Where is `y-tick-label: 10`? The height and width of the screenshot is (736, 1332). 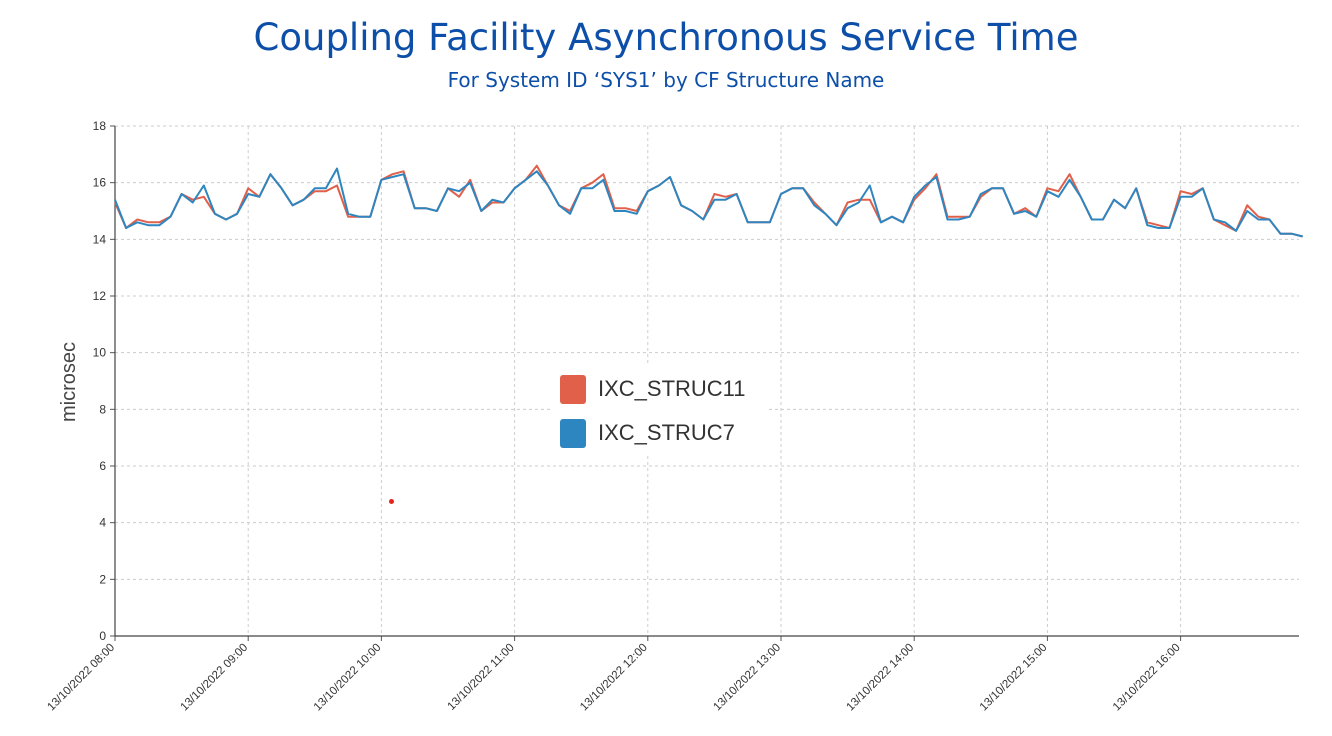 y-tick-label: 10 is located at coordinates (100, 353).